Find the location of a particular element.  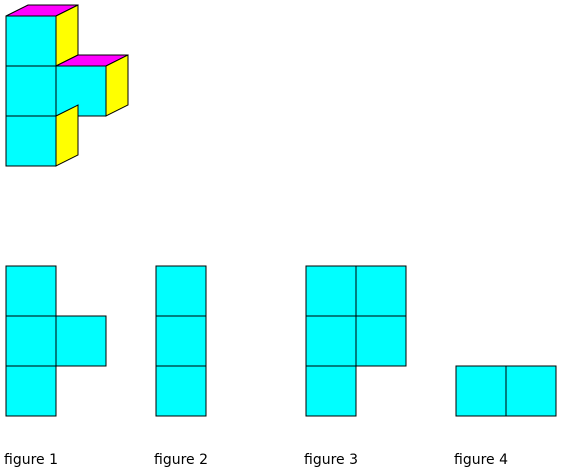

cube-1-front-face is located at coordinates (31, 41).